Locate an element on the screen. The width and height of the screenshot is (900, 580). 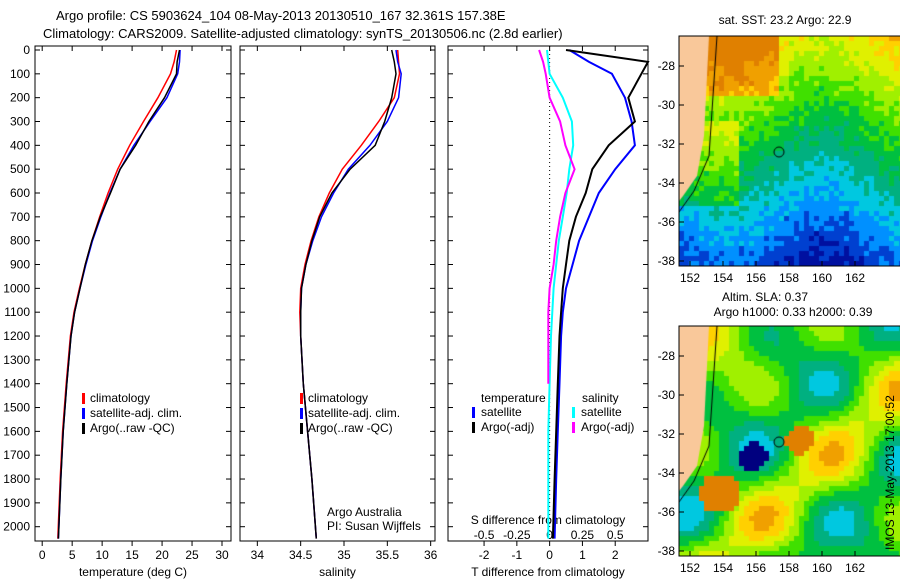
x-tick-label: 15 is located at coordinates (132, 555).